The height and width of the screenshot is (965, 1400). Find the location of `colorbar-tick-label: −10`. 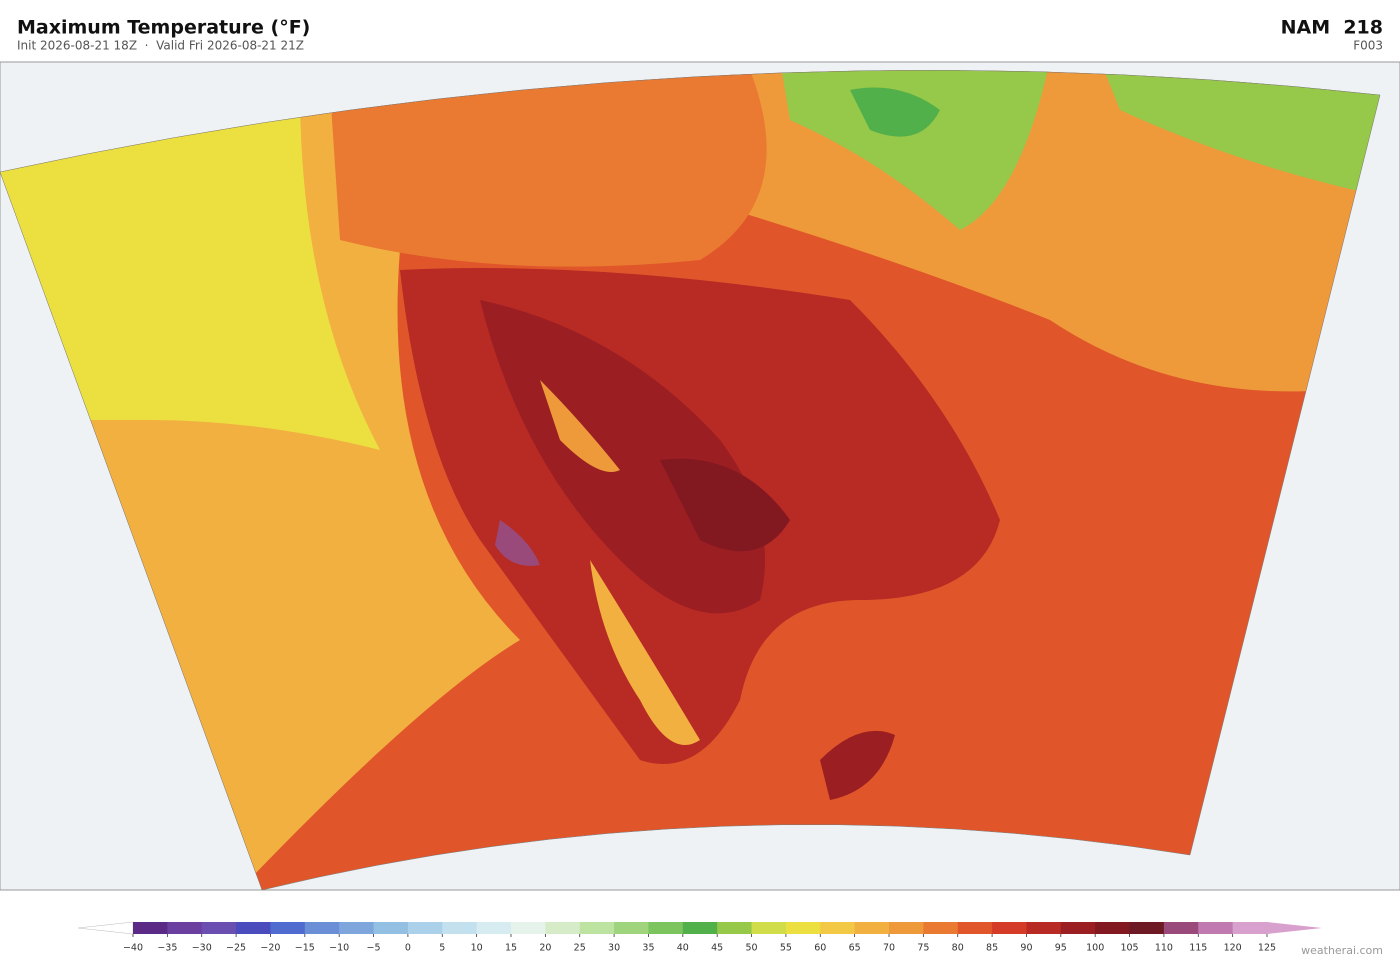

colorbar-tick-label: −10 is located at coordinates (339, 948).